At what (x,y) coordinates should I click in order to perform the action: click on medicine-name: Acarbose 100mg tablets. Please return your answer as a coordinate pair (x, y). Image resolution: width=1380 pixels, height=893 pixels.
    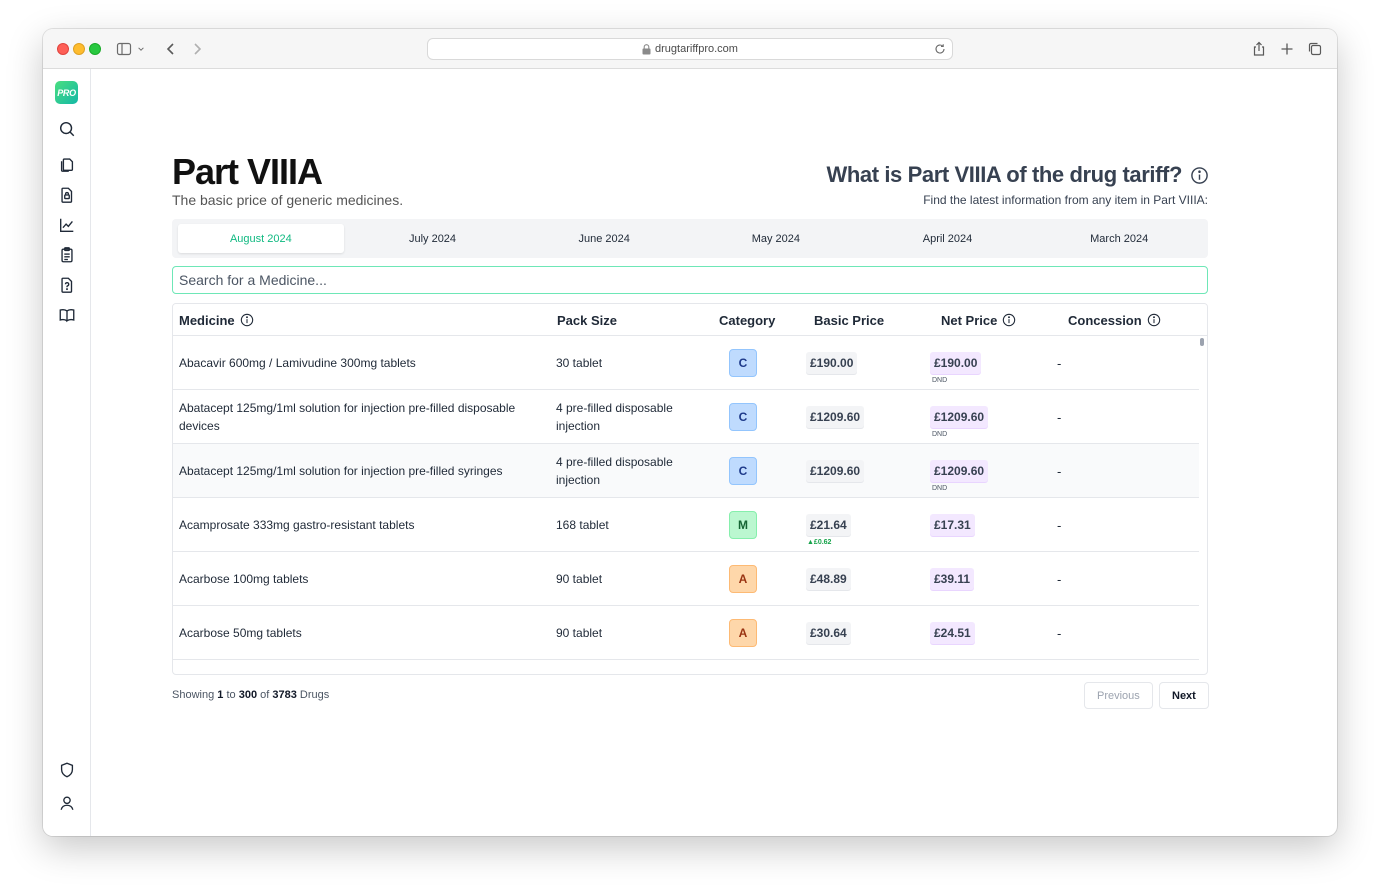
    Looking at the image, I should click on (244, 579).